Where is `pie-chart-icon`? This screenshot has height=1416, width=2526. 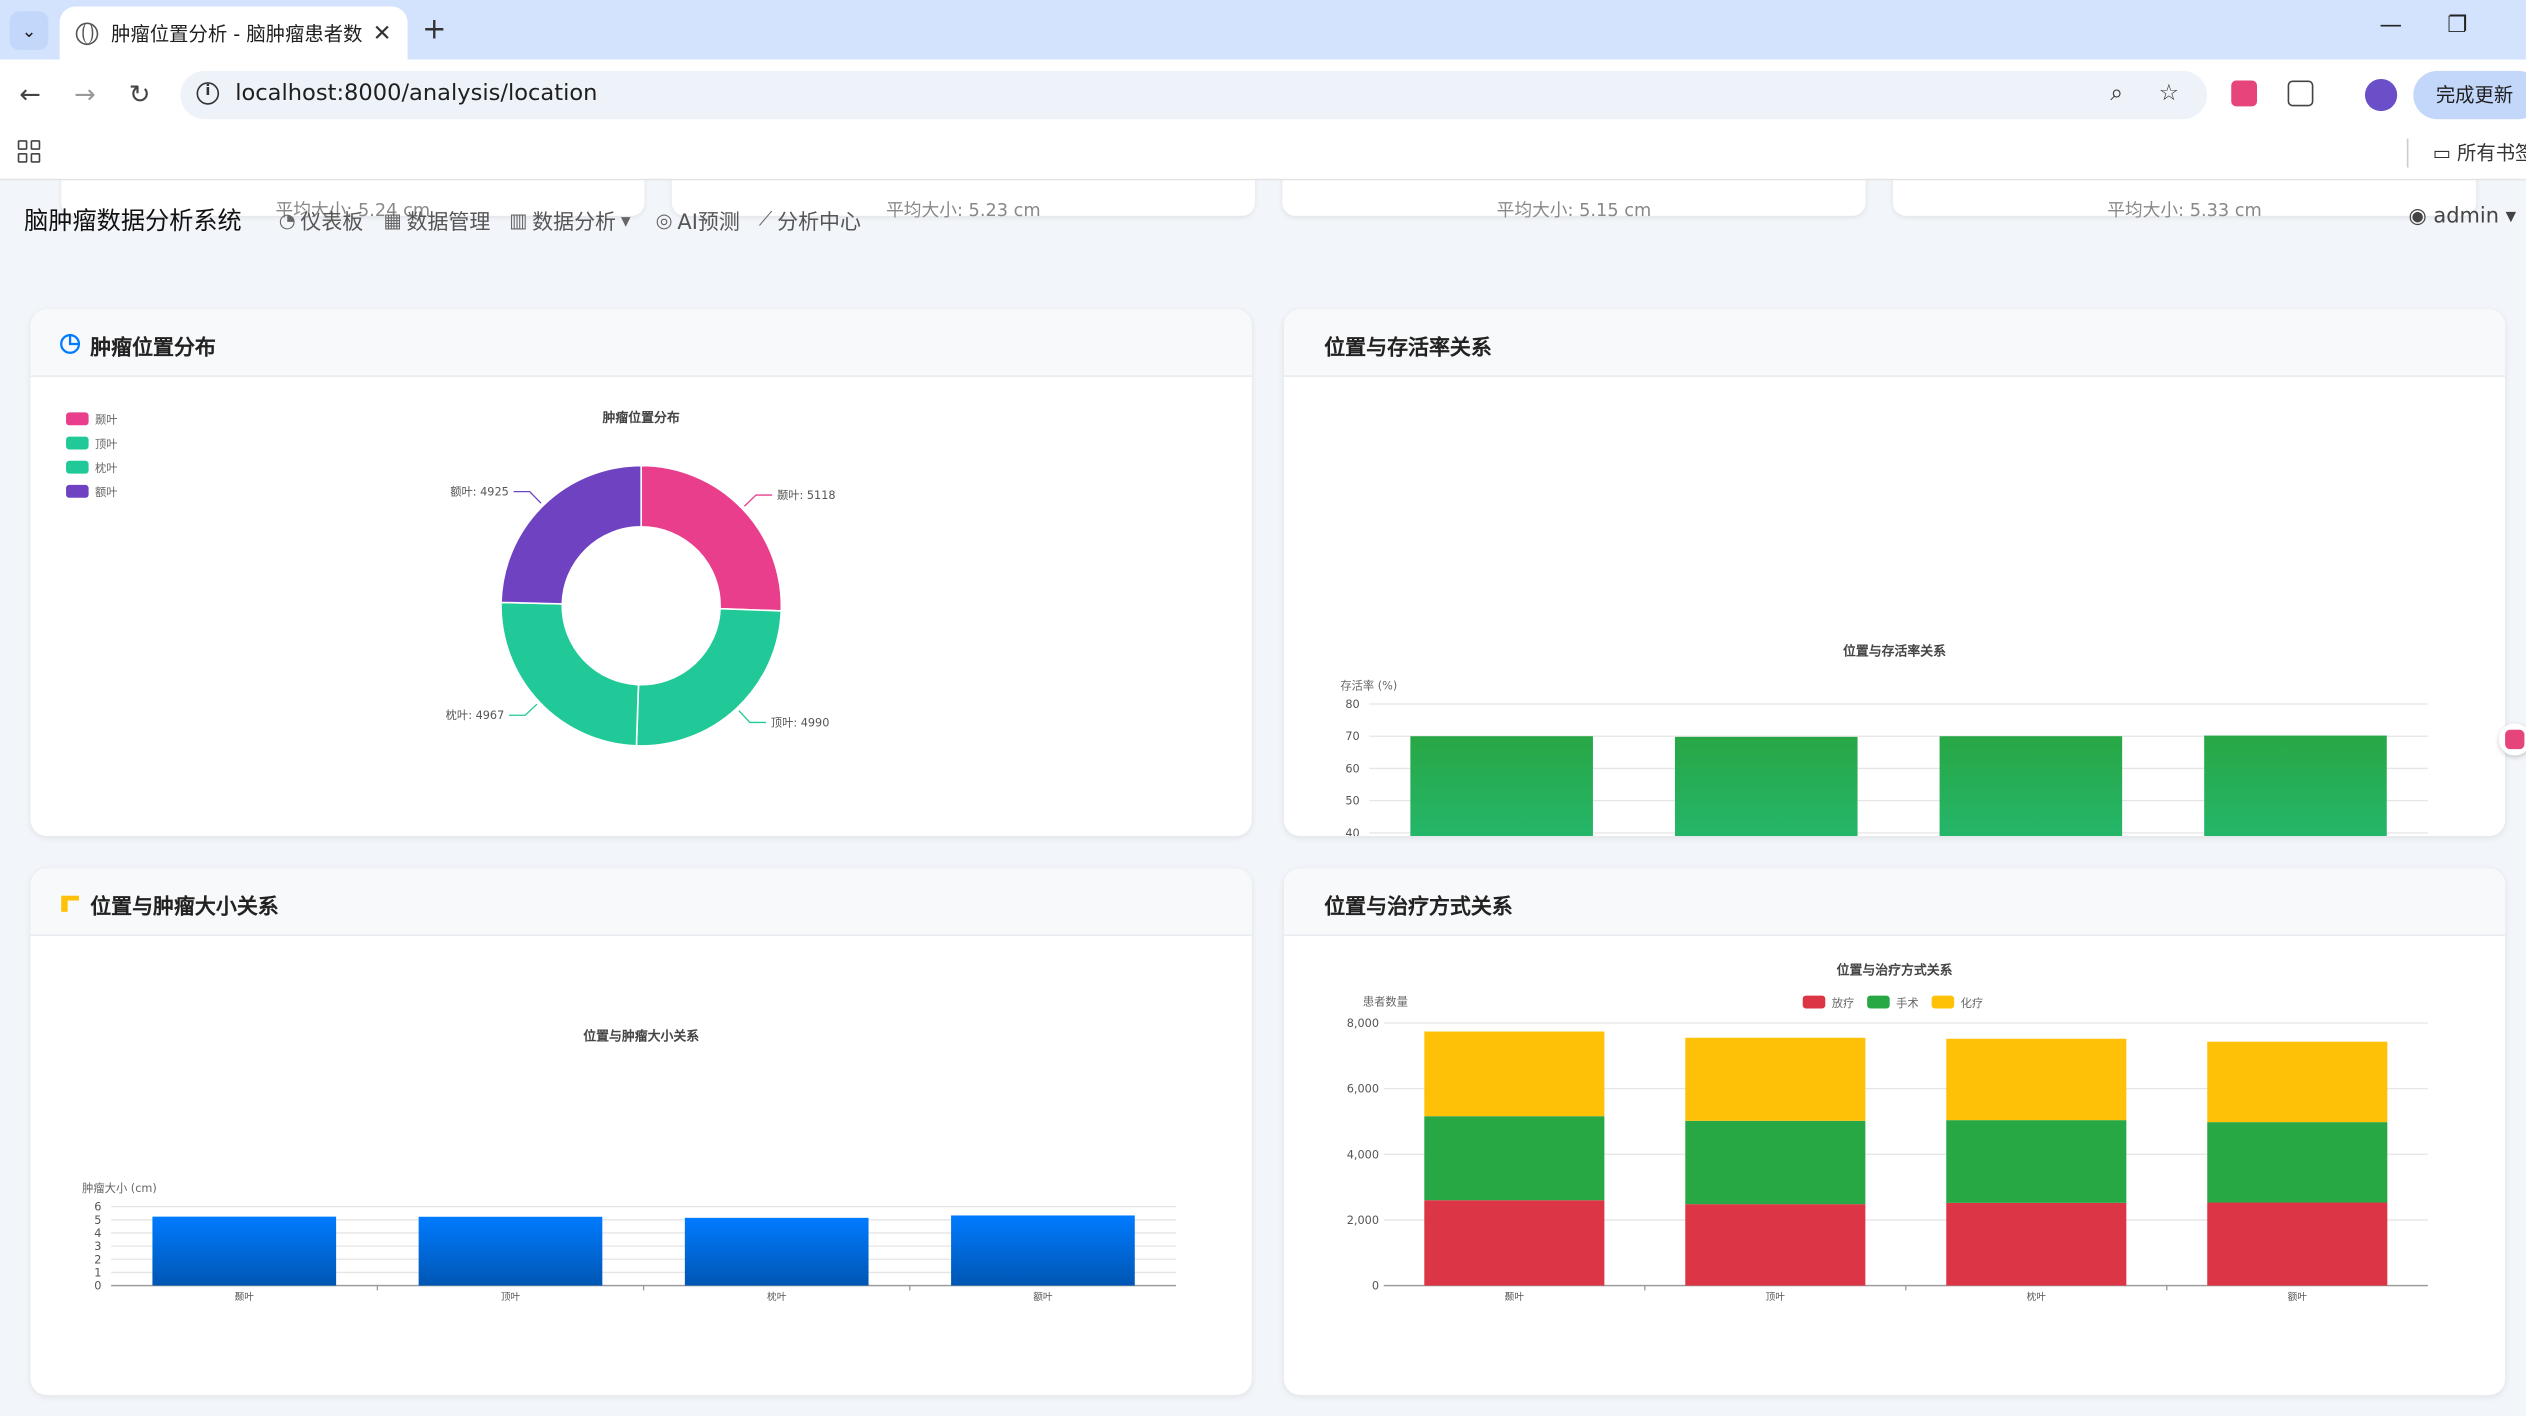
pie-chart-icon is located at coordinates (70, 343).